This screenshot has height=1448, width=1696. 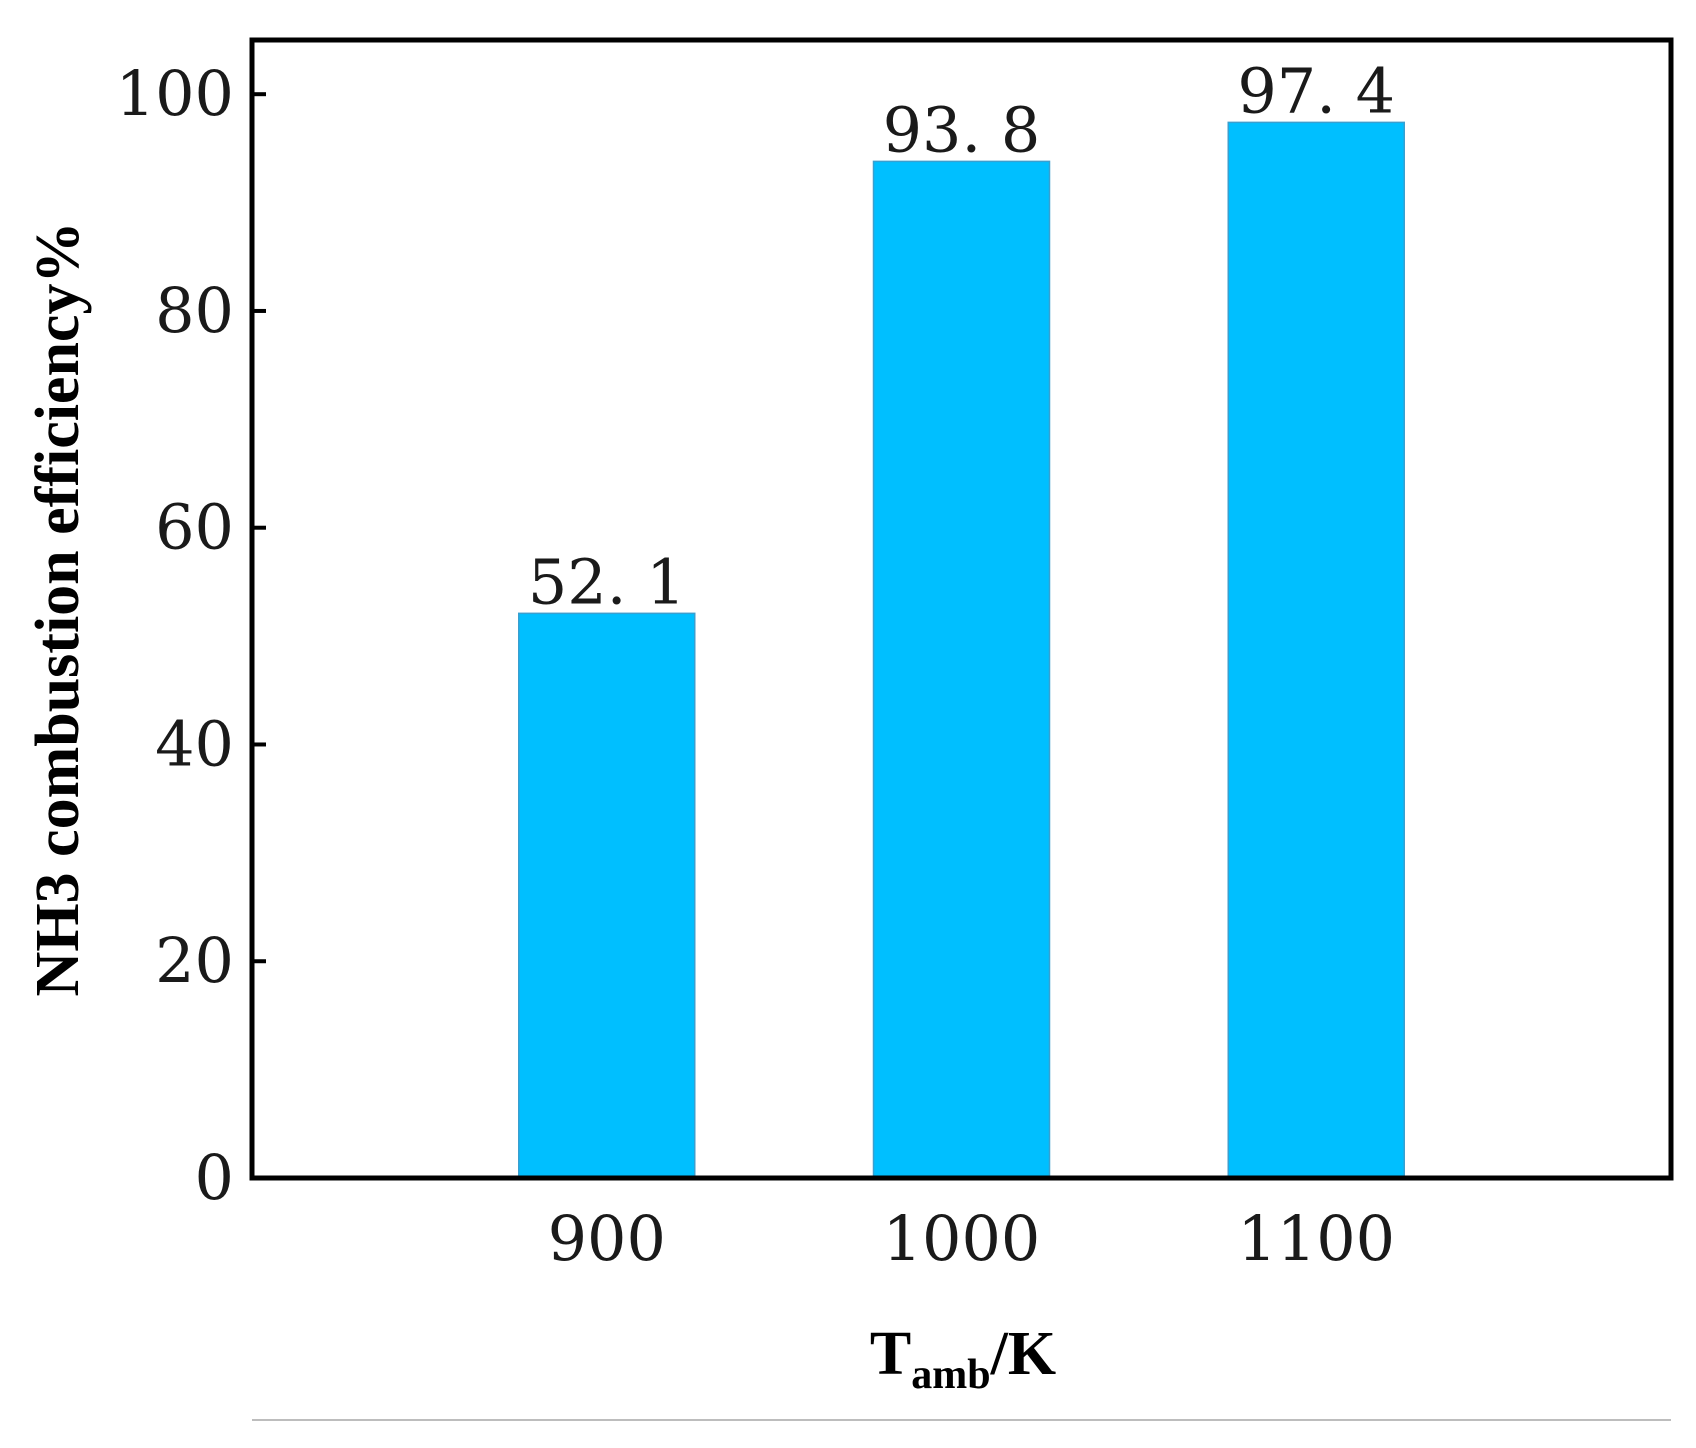 What do you see at coordinates (950, 1375) in the screenshot?
I see `x-axis-title-subscript: amb` at bounding box center [950, 1375].